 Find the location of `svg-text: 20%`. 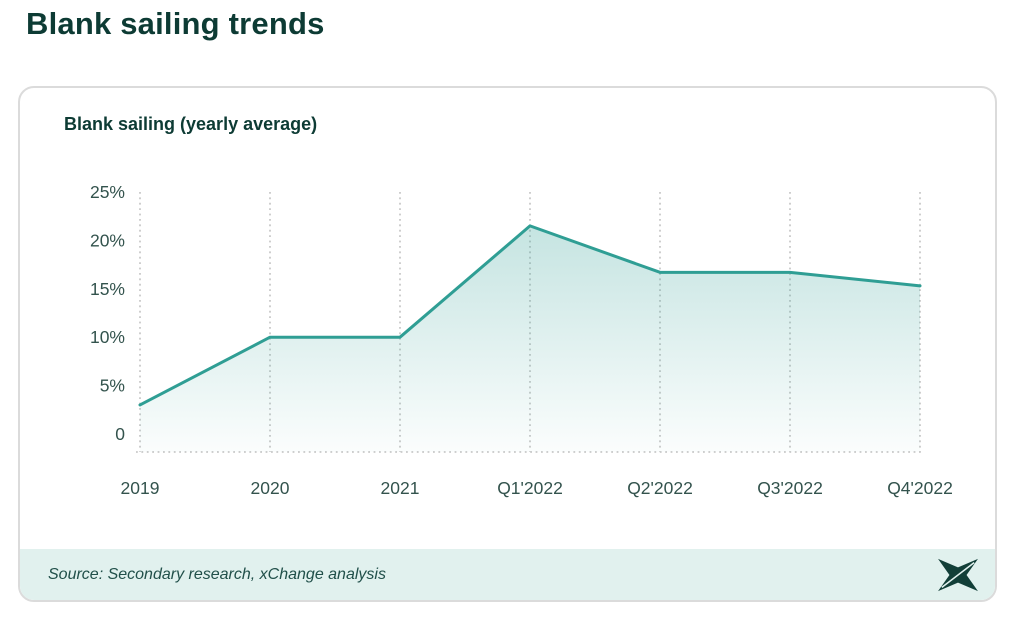

svg-text: 20% is located at coordinates (107, 240).